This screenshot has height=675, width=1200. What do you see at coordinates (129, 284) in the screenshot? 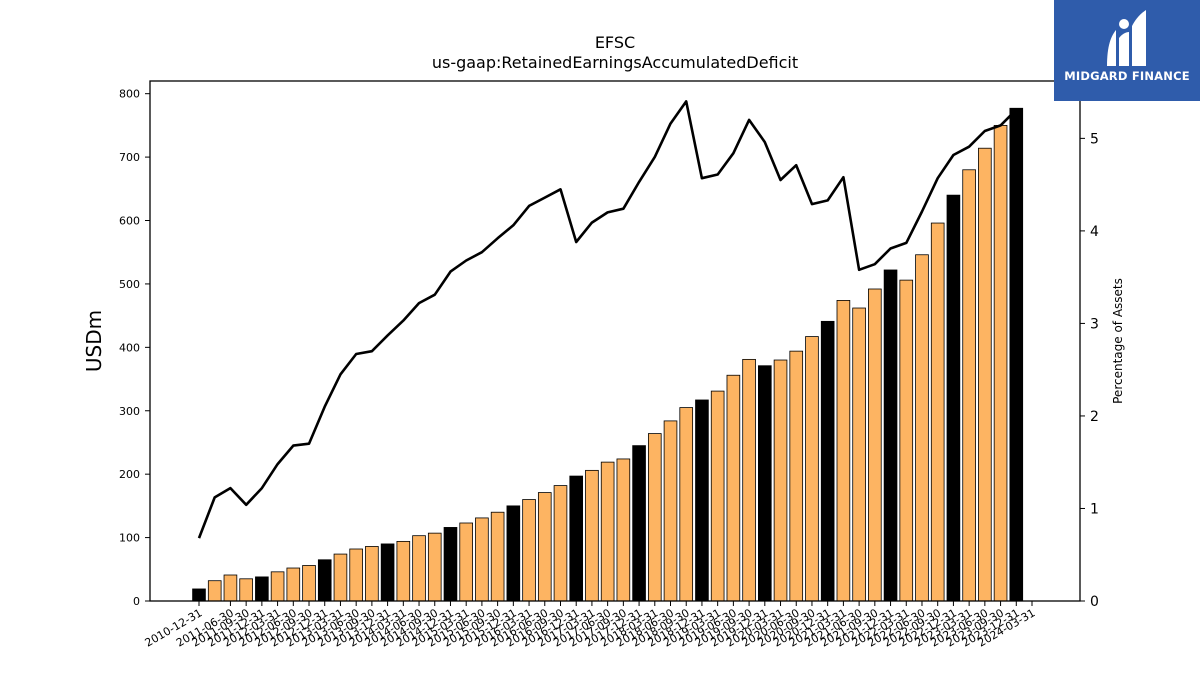
I see `y-tick-label: 500` at bounding box center [129, 284].